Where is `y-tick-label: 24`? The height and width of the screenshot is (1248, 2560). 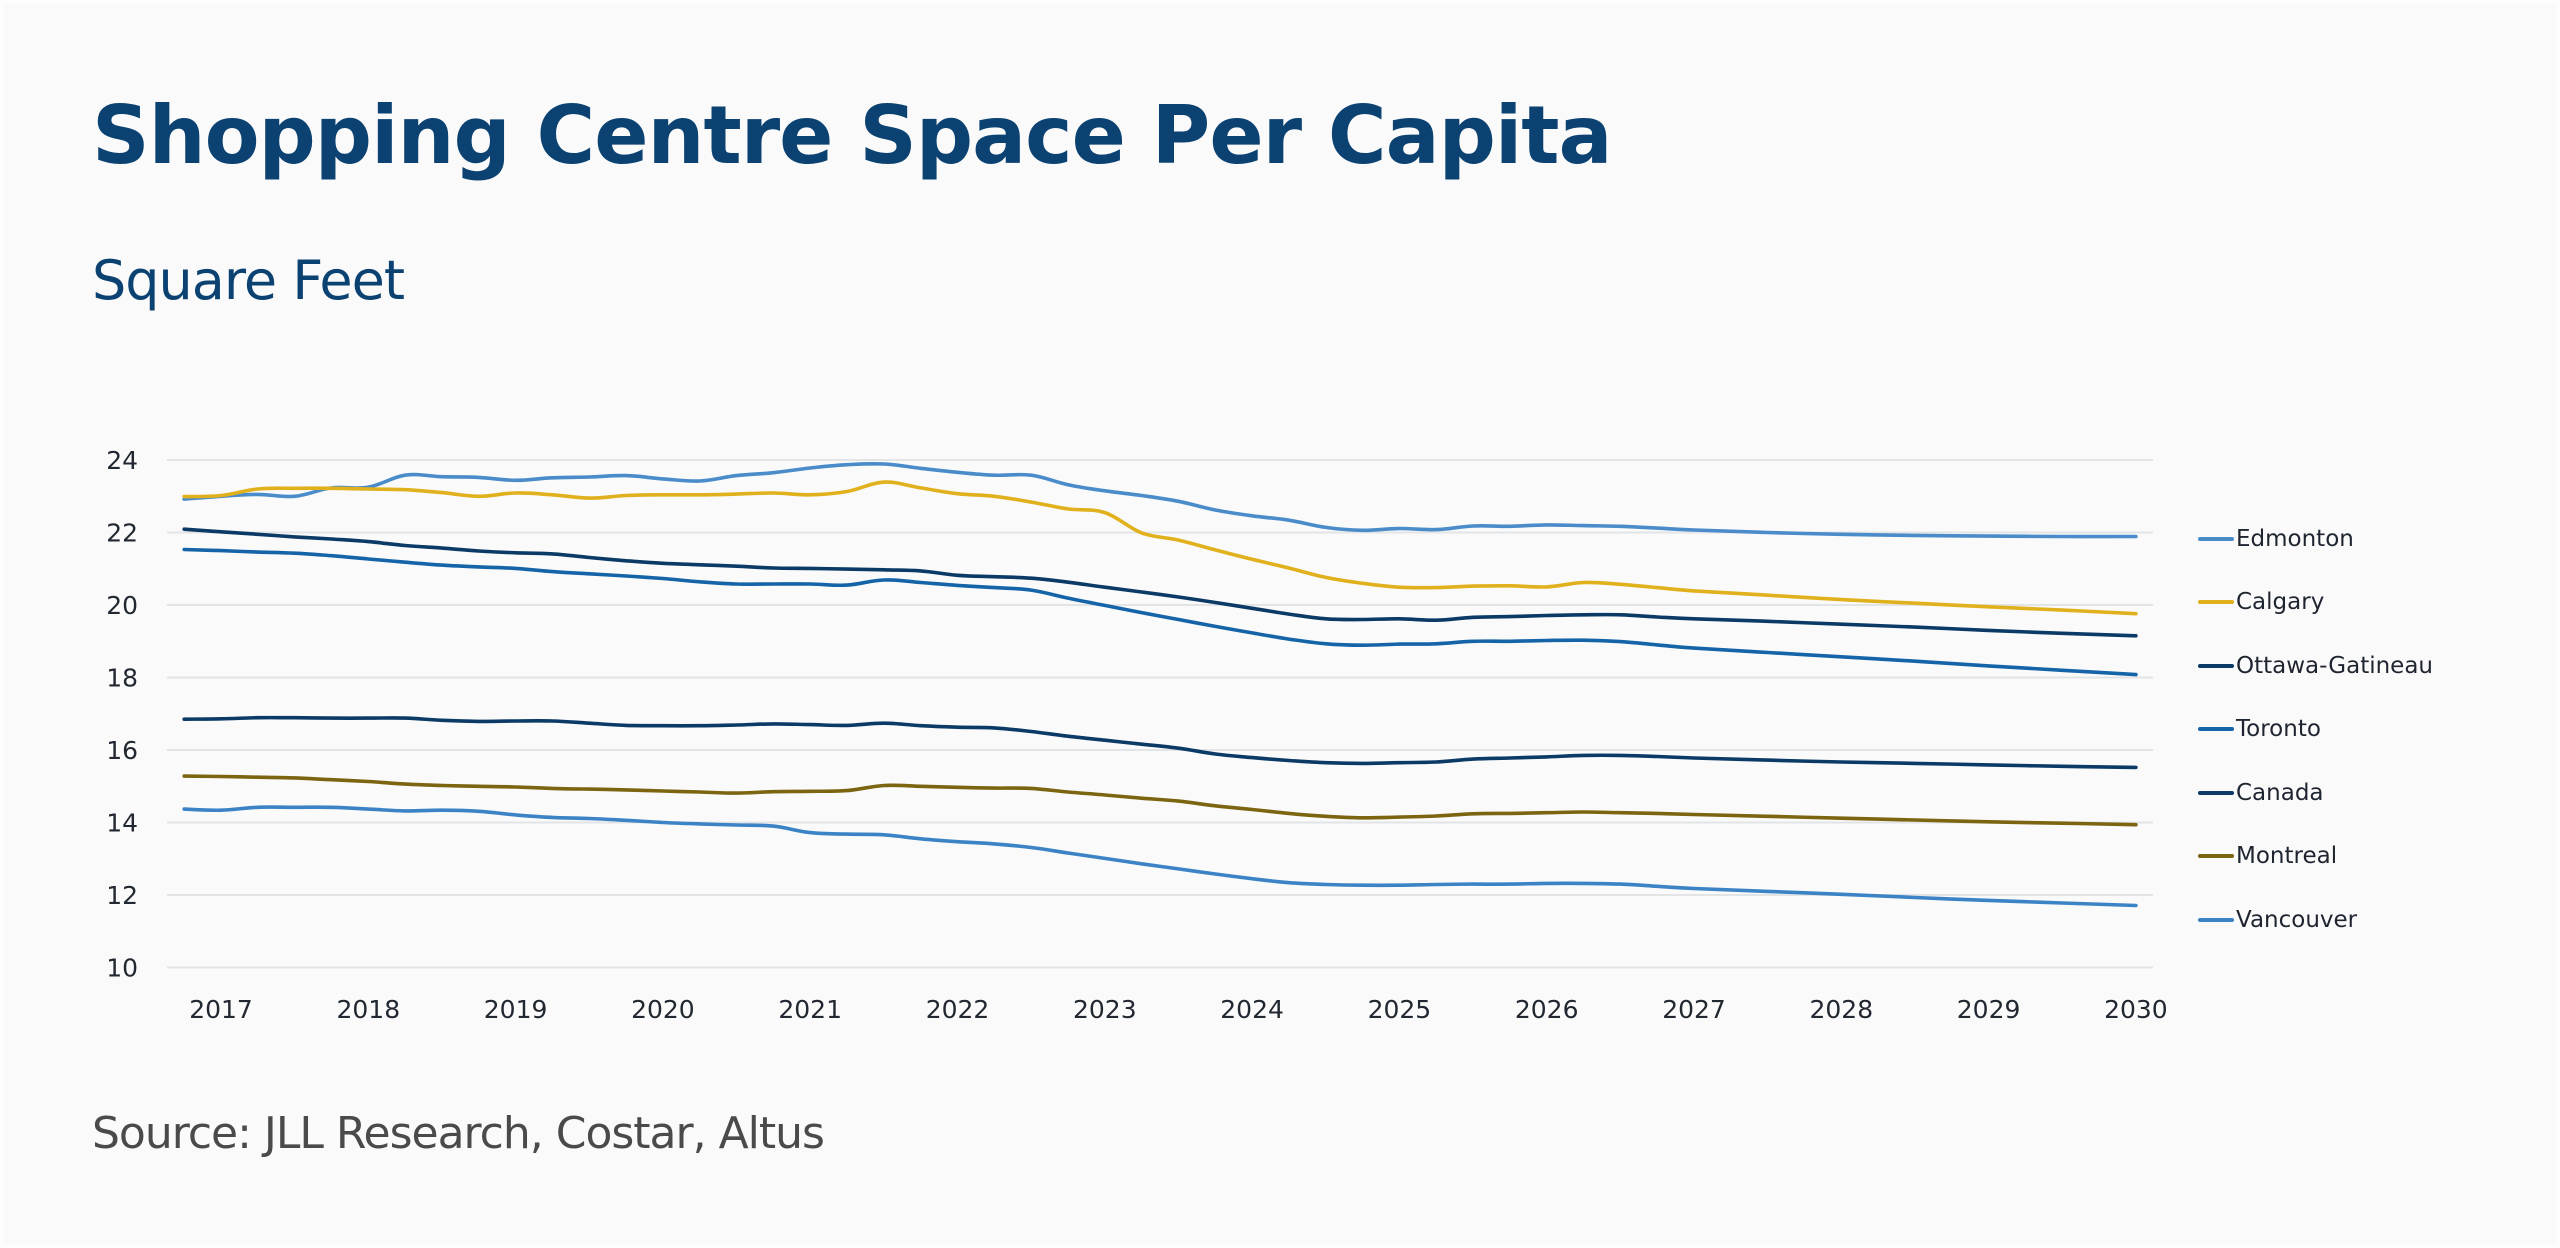 y-tick-label: 24 is located at coordinates (122, 460).